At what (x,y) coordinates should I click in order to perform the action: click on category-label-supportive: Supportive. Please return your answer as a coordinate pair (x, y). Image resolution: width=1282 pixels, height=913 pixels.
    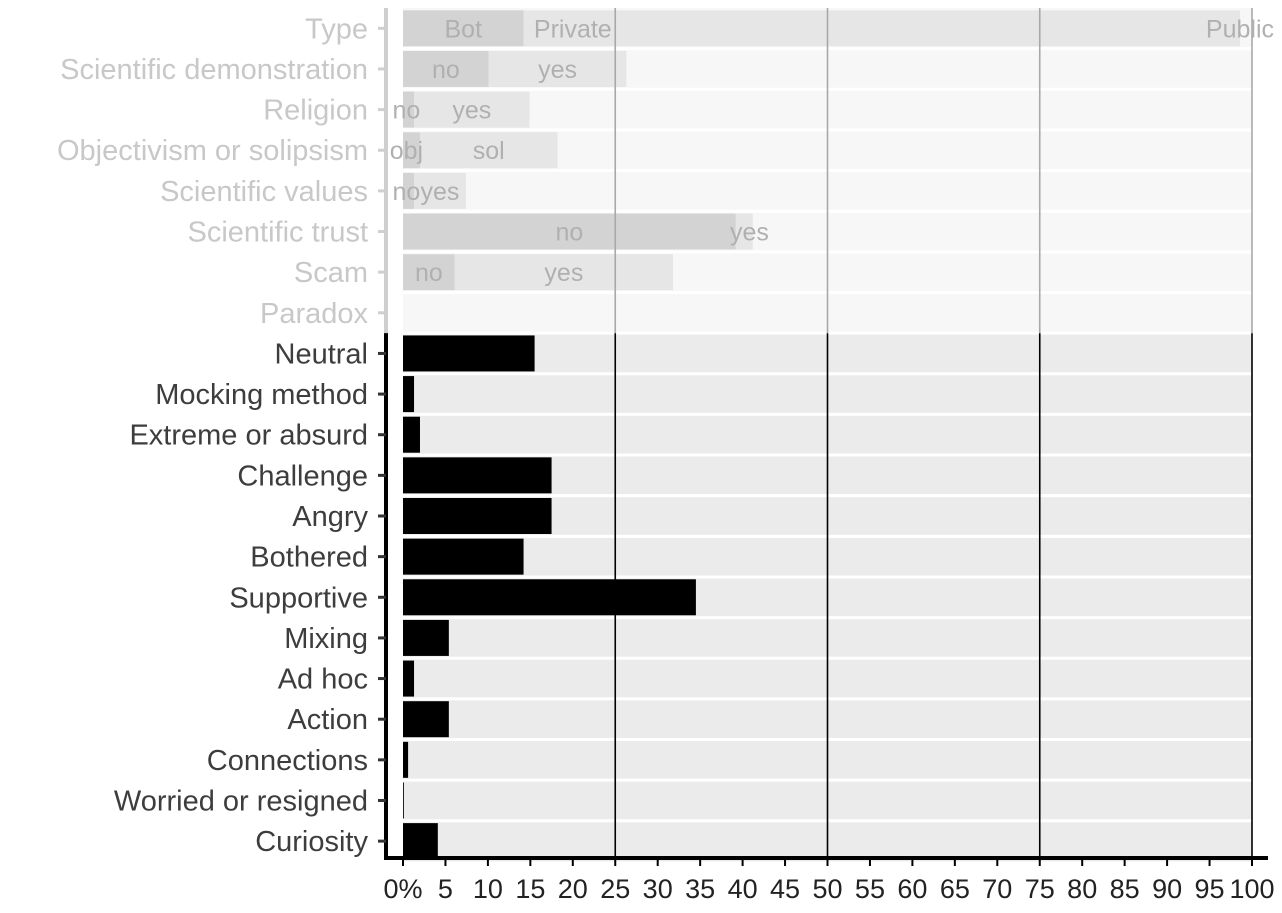
    Looking at the image, I should click on (298, 598).